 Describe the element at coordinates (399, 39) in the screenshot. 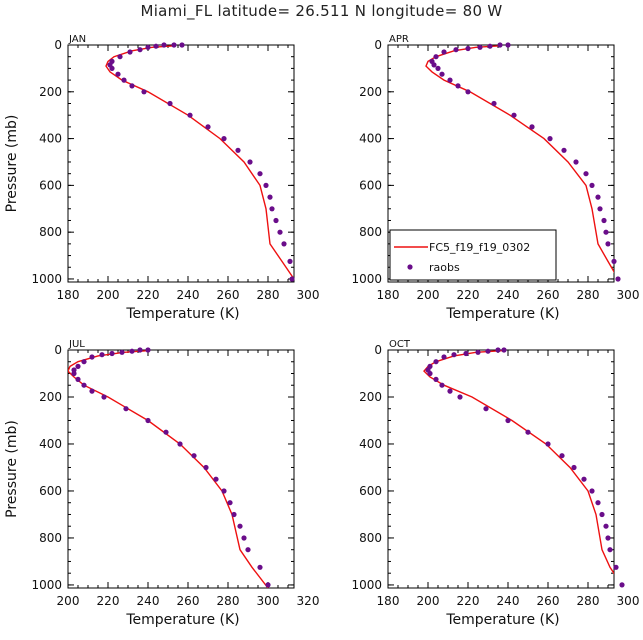

I see `panel-title: APR` at that location.